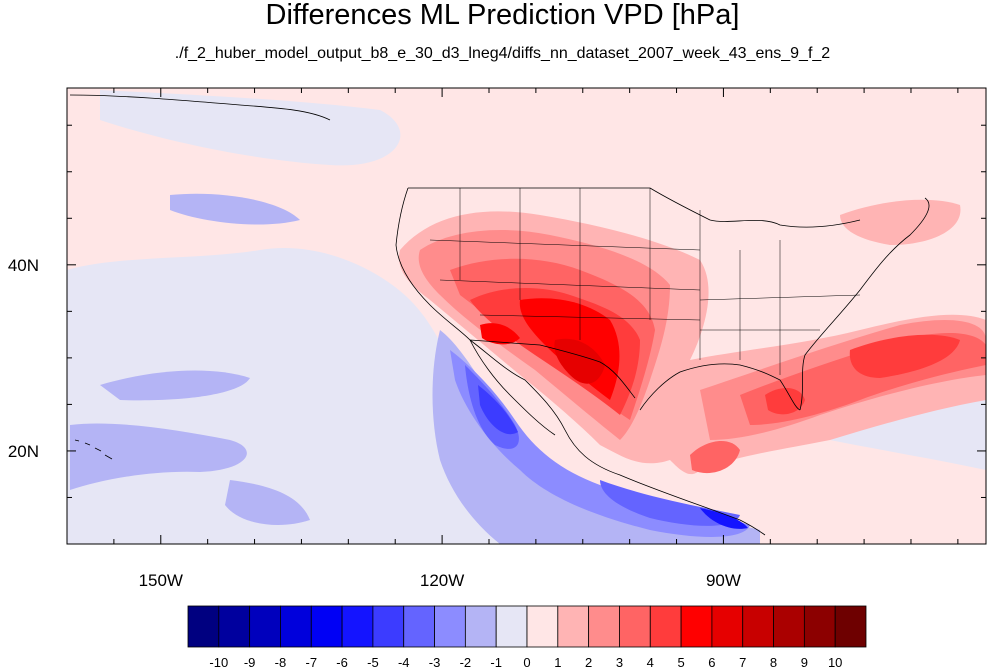  Describe the element at coordinates (218, 662) in the screenshot. I see `colorbar-tick-label: -10` at that location.